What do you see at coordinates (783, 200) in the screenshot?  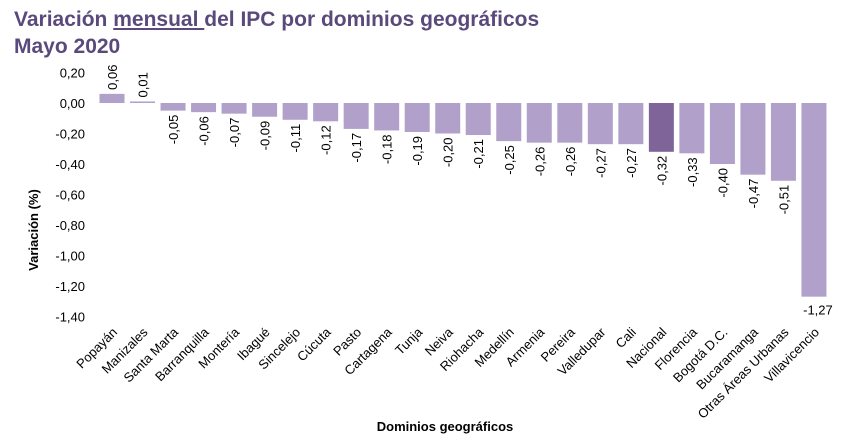 I see `value-label: -0,51` at bounding box center [783, 200].